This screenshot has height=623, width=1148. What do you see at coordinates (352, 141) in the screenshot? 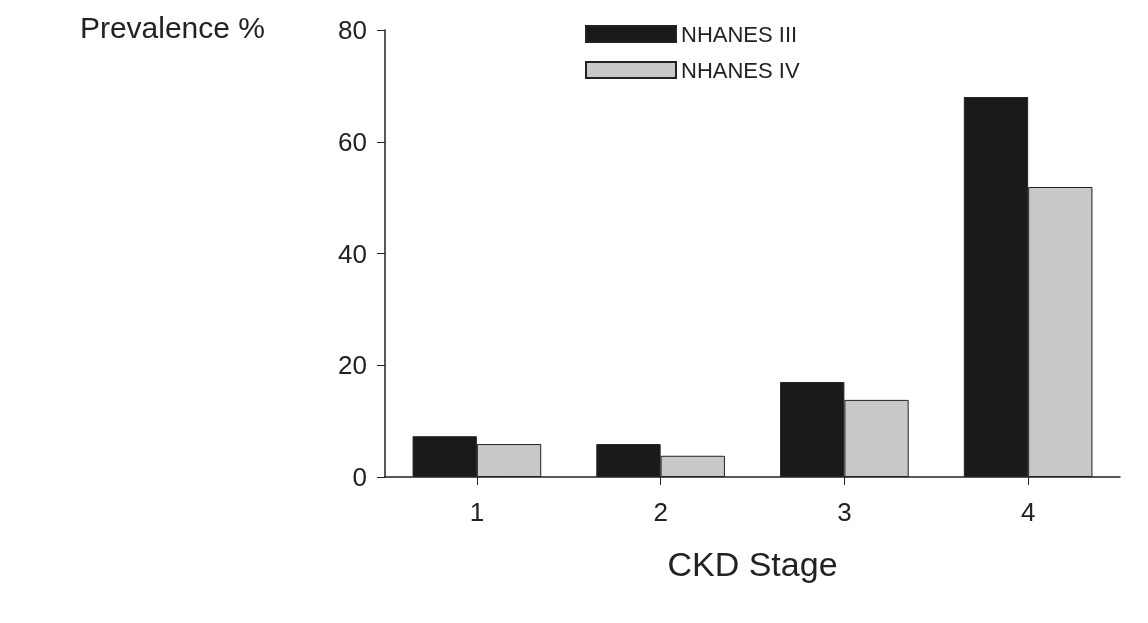
I see `y-tick-label: 60` at bounding box center [352, 141].